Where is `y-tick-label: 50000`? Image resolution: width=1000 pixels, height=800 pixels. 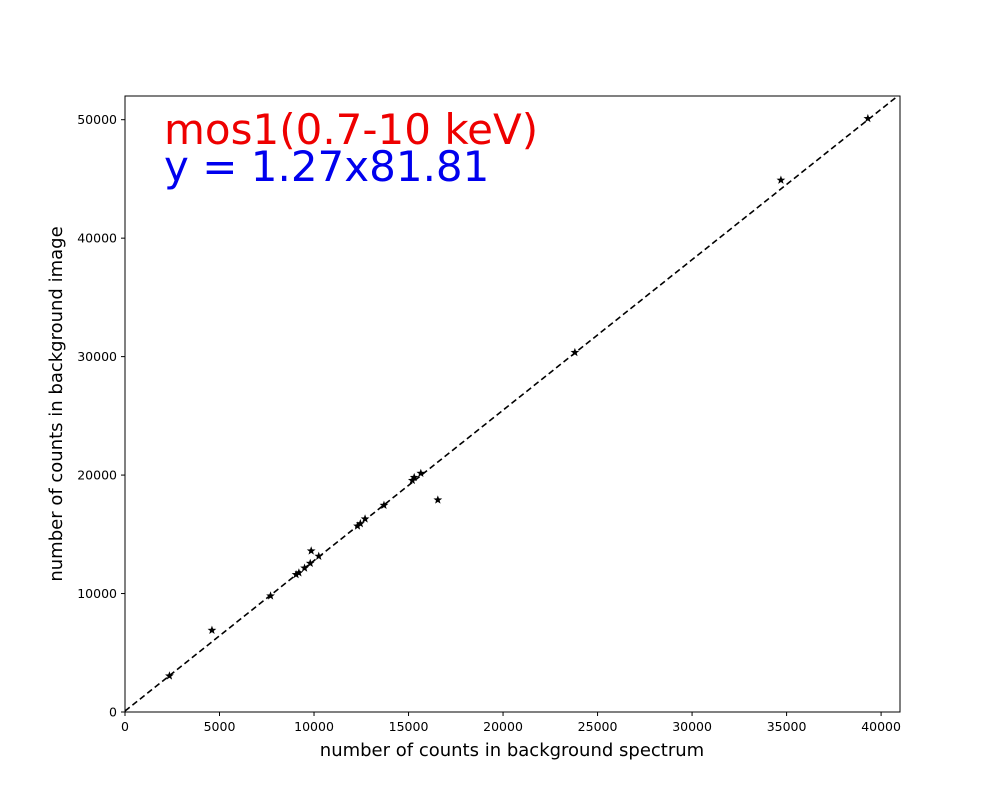 y-tick-label: 50000 is located at coordinates (97, 119).